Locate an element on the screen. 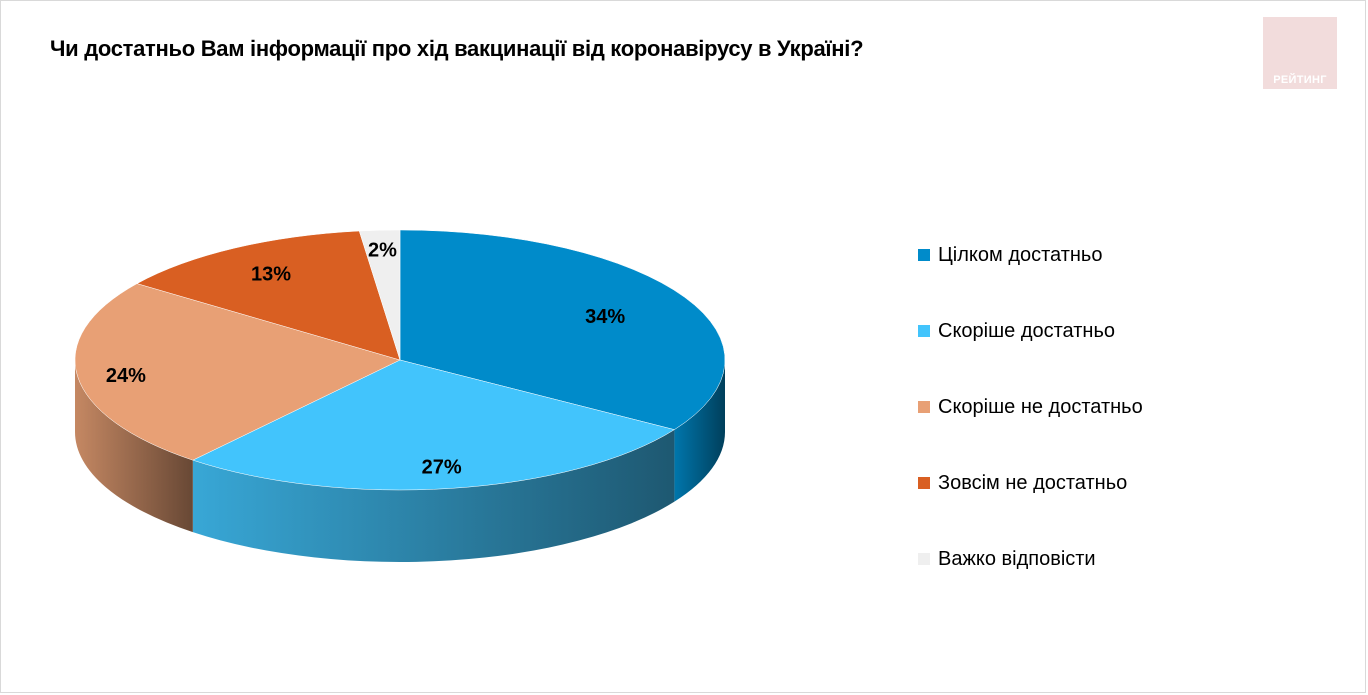 This screenshot has width=1368, height=695. data-label: 24% is located at coordinates (126, 376).